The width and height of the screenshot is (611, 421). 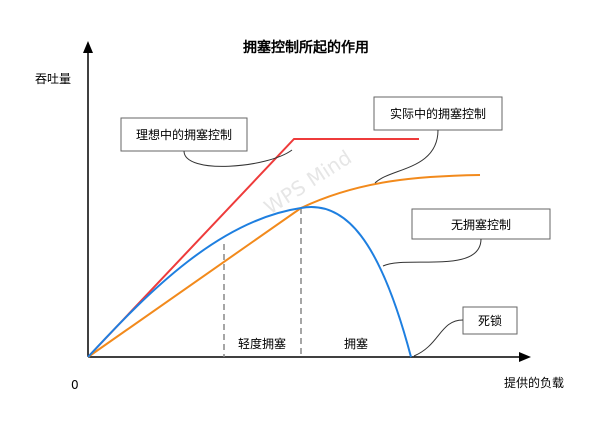 I want to click on callout-actual-box, so click(x=438, y=113).